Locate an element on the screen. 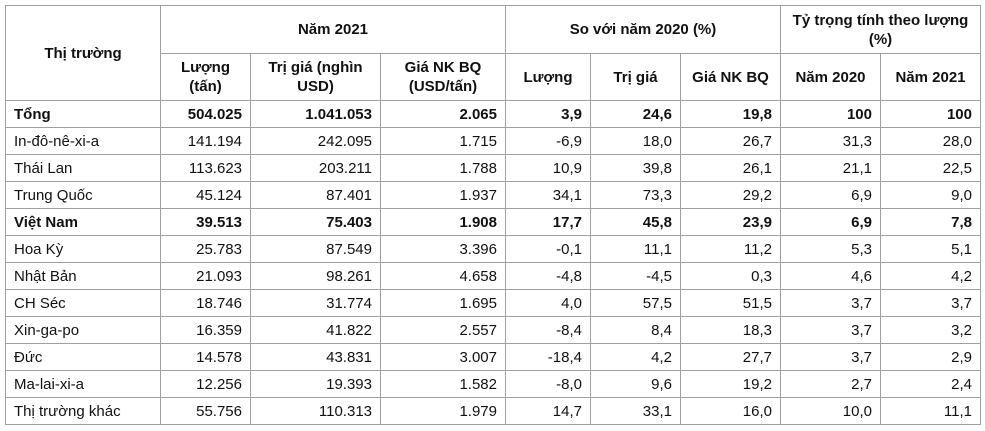 The width and height of the screenshot is (985, 431). value-cell: 110.313 is located at coordinates (315, 411).